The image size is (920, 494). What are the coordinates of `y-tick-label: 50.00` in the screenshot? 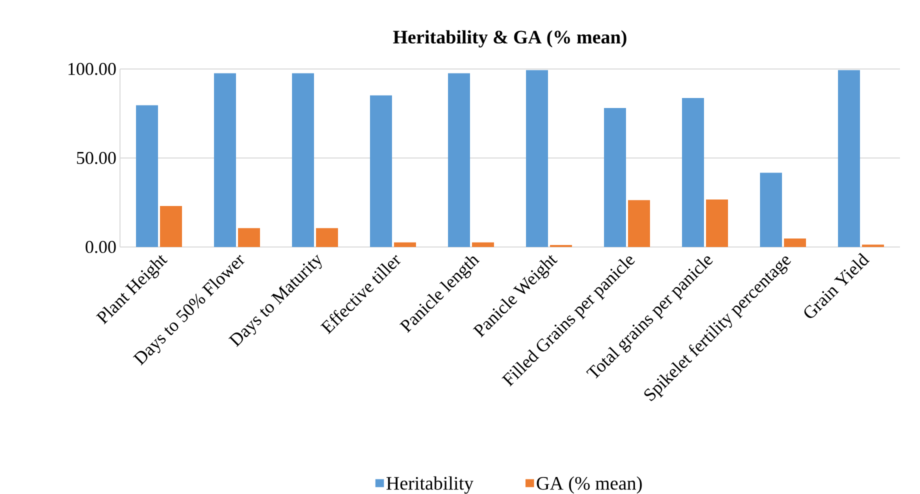 It's located at (96, 158).